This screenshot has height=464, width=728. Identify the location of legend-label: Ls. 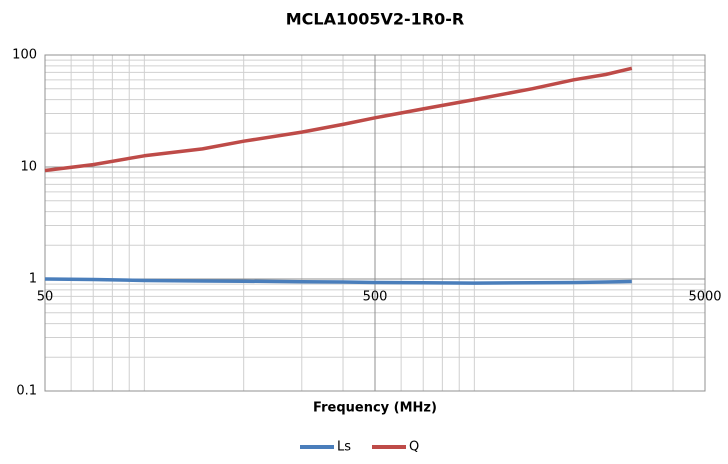
(344, 447).